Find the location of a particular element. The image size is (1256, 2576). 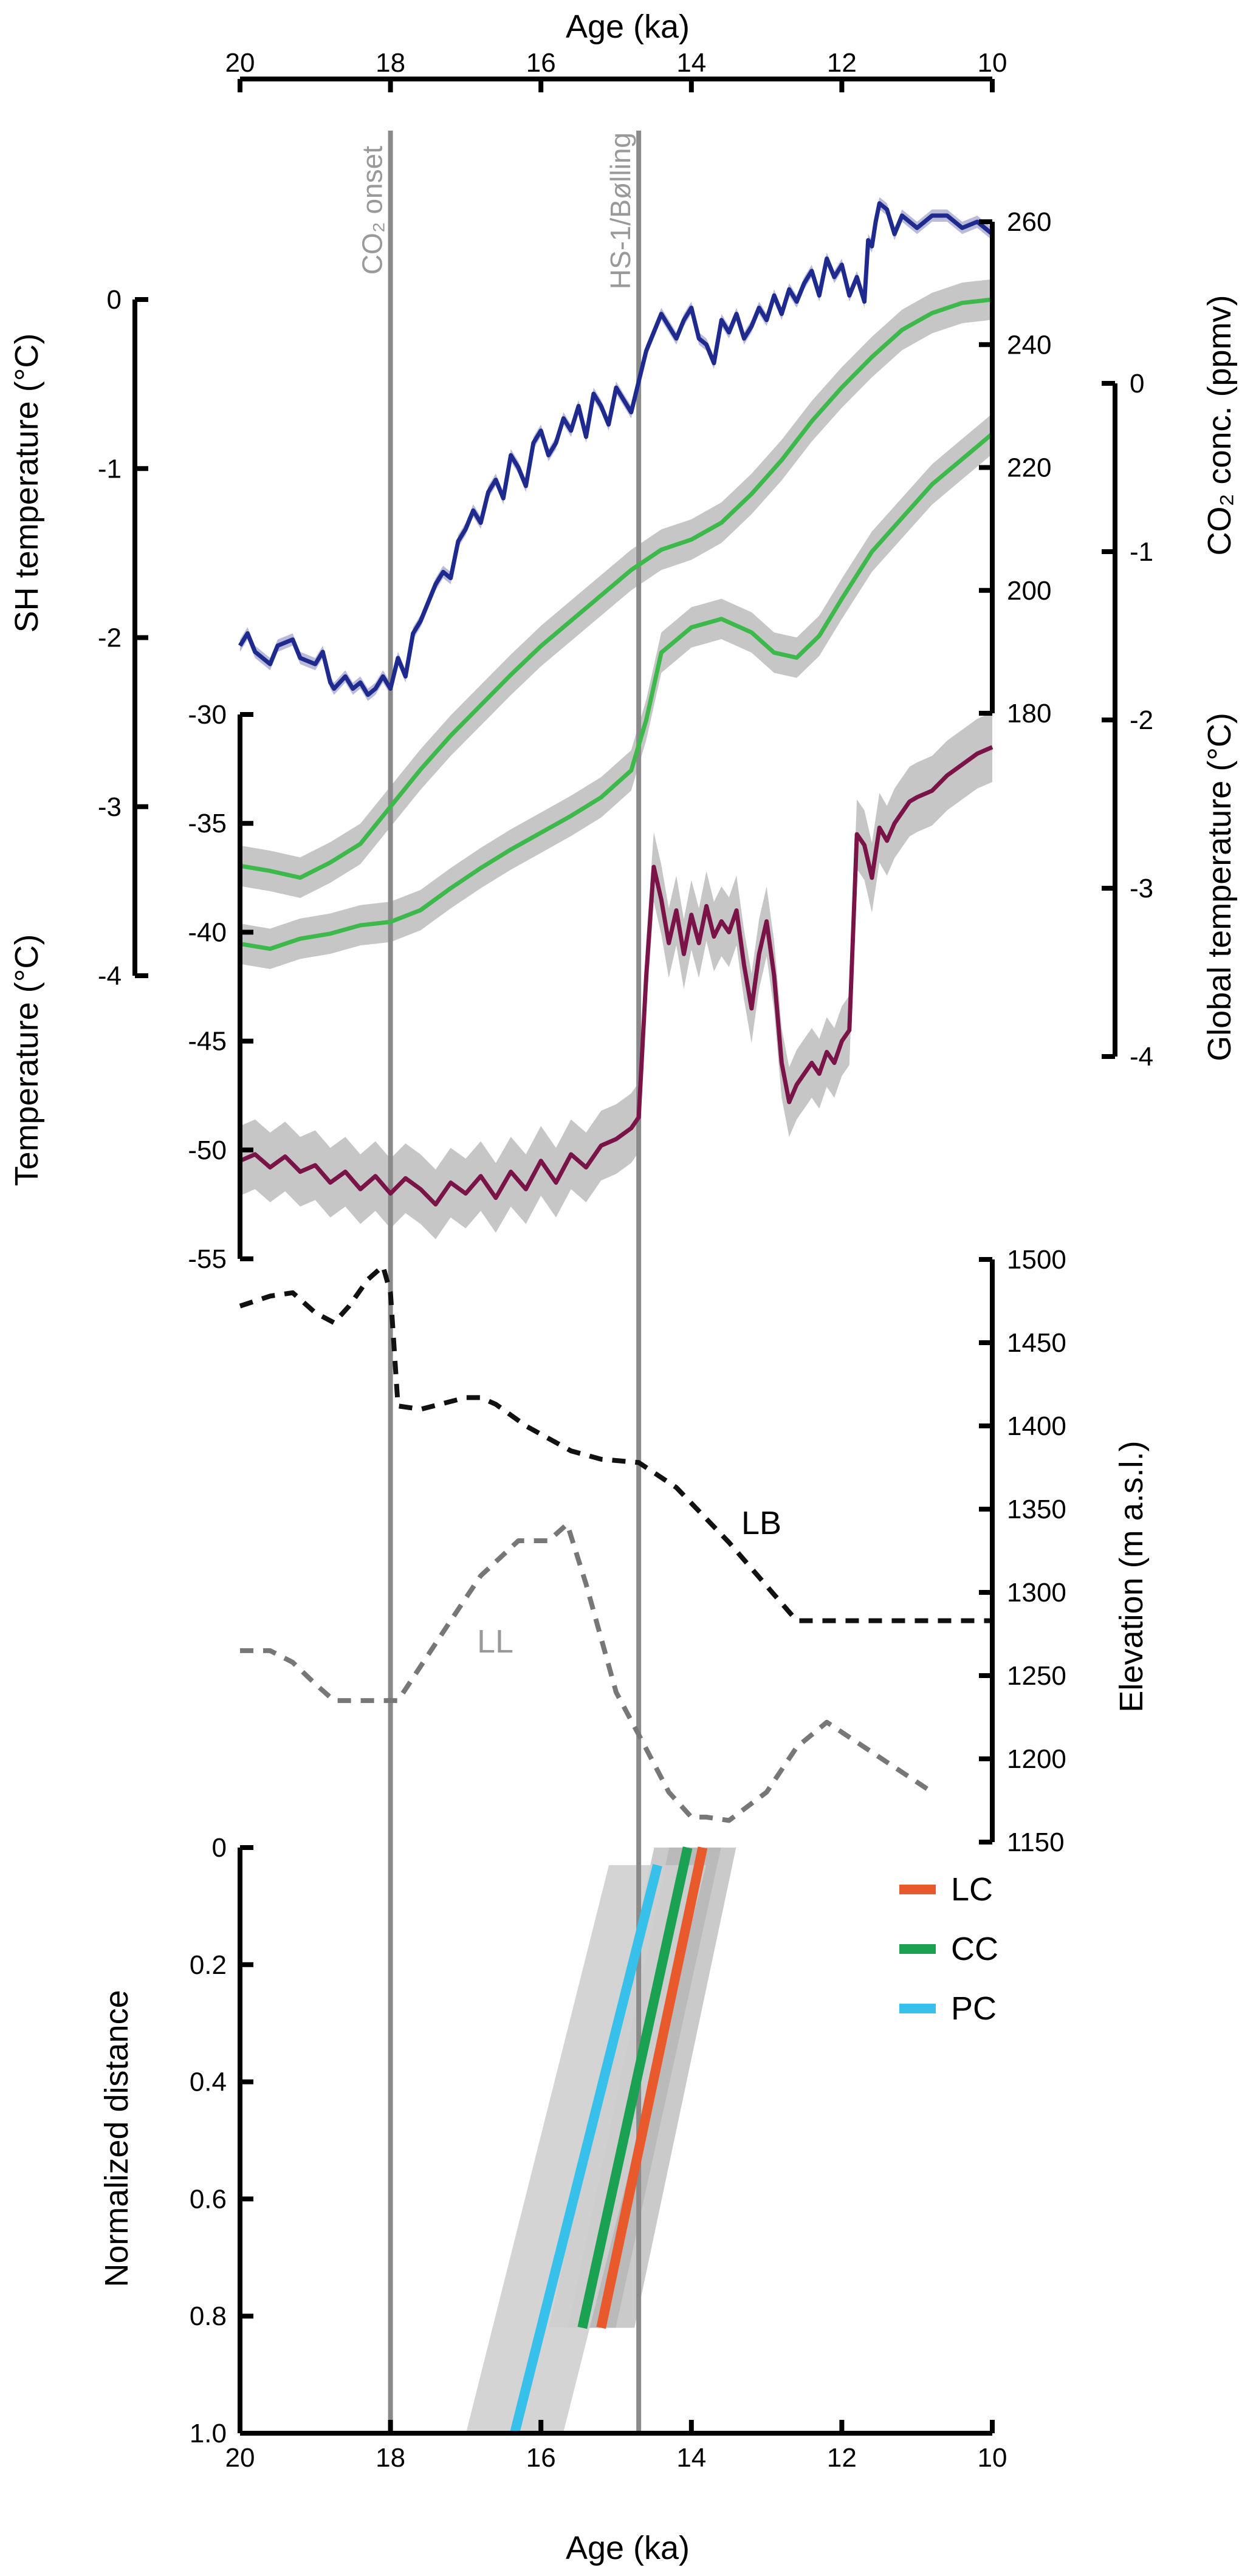

glob-y-tick-label: -4 is located at coordinates (1141, 1057).